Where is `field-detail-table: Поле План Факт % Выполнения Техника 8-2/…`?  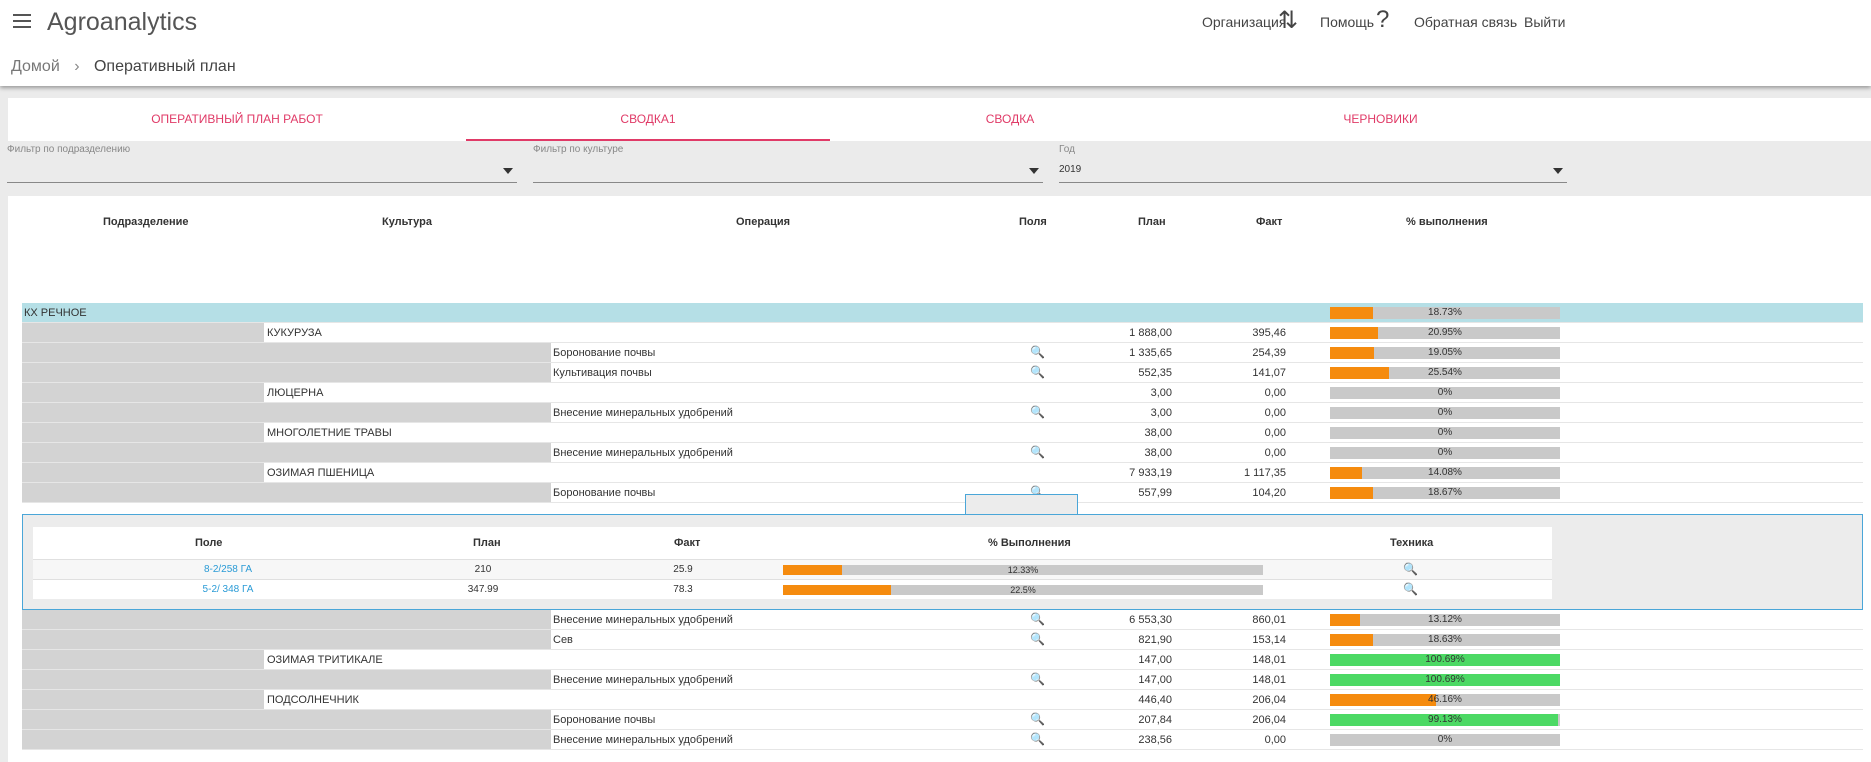 field-detail-table: Поле План Факт % Выполнения Техника 8-2/… is located at coordinates (792, 563).